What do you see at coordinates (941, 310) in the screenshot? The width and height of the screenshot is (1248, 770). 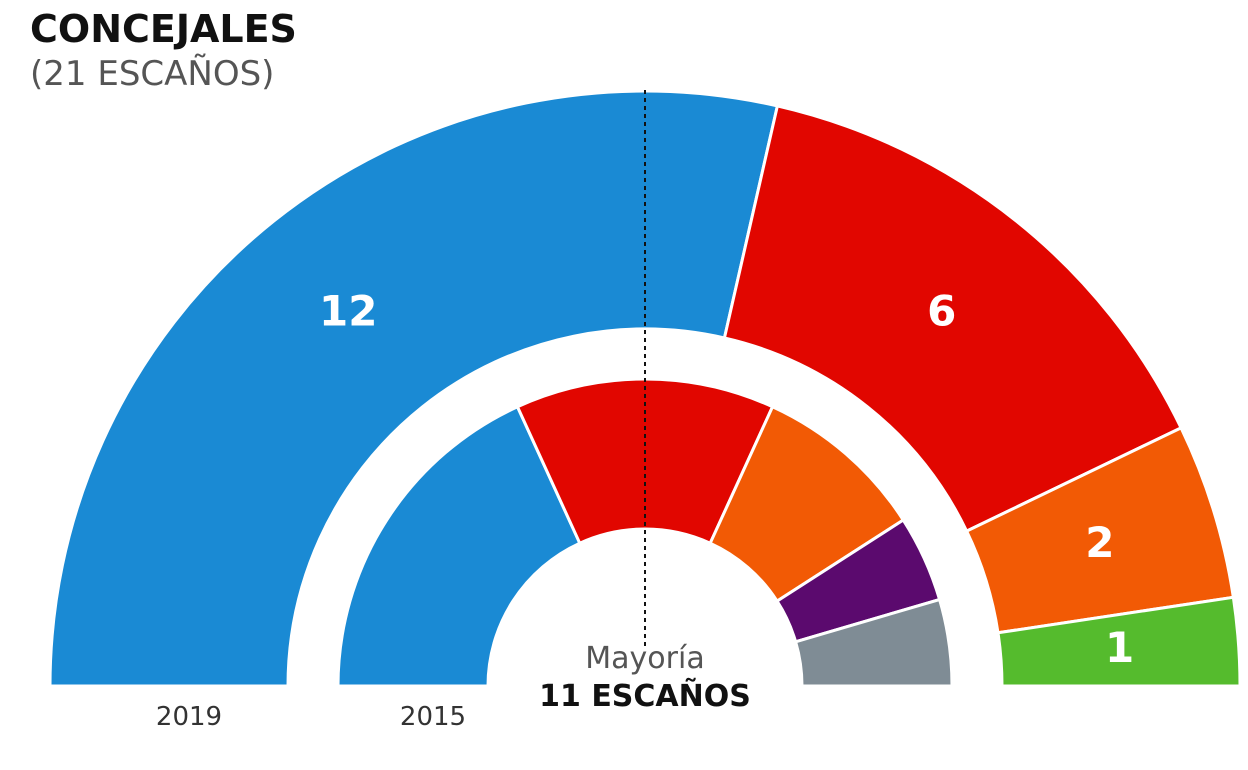 I see `ring2019-segment-label-1: 6` at bounding box center [941, 310].